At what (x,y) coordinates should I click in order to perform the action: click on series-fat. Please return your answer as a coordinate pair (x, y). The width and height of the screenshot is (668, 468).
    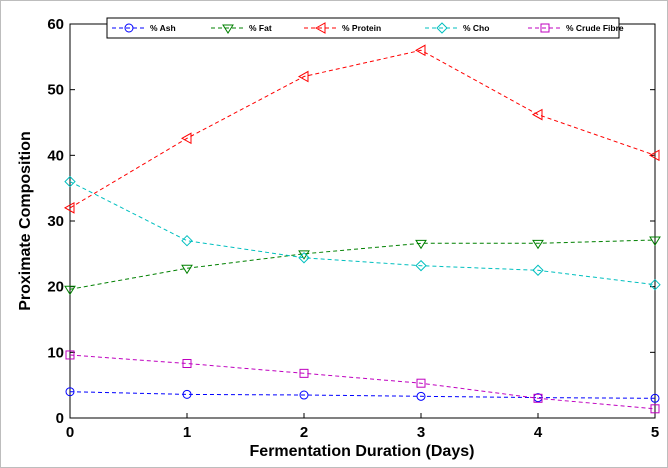
    Looking at the image, I should click on (362, 266).